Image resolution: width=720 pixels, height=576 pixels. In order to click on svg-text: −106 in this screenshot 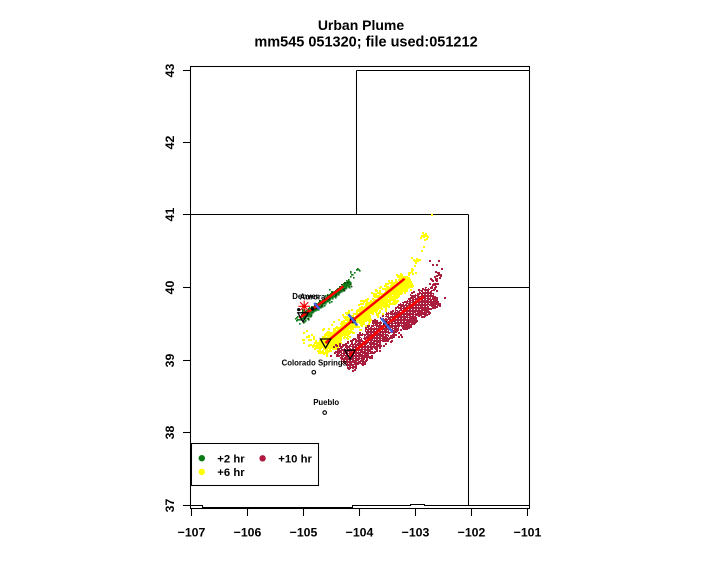, I will do `click(248, 533)`.